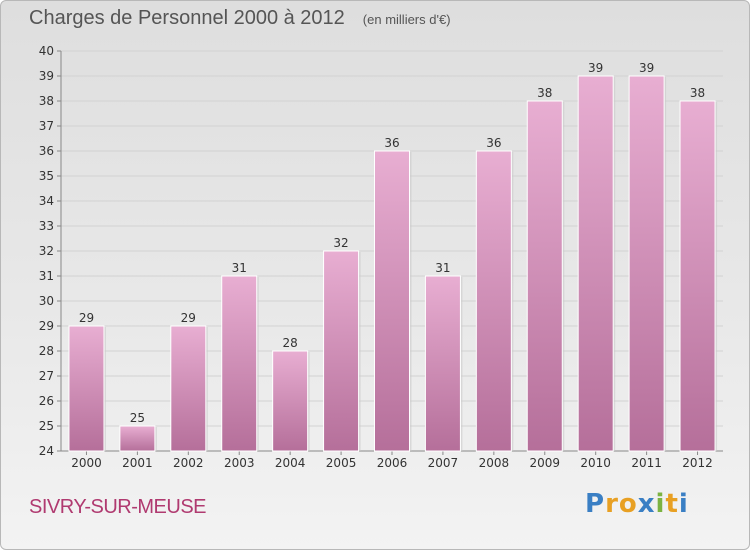 The image size is (750, 550). What do you see at coordinates (46, 276) in the screenshot?
I see `y-tick-label: 31` at bounding box center [46, 276].